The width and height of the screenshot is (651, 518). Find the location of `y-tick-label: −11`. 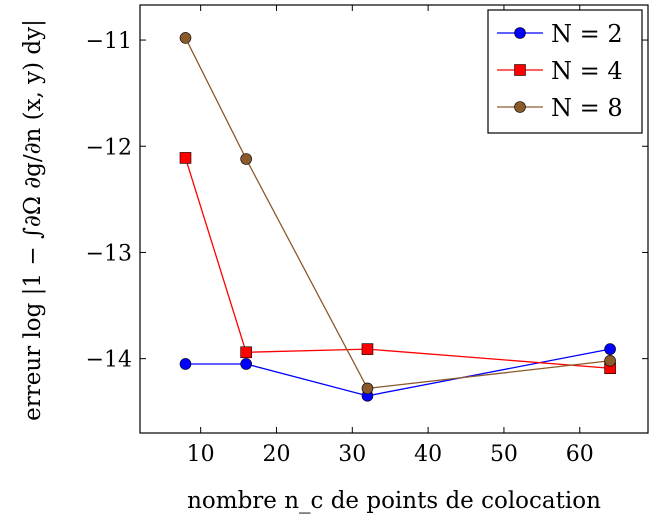

y-tick-label: −11 is located at coordinates (109, 41).